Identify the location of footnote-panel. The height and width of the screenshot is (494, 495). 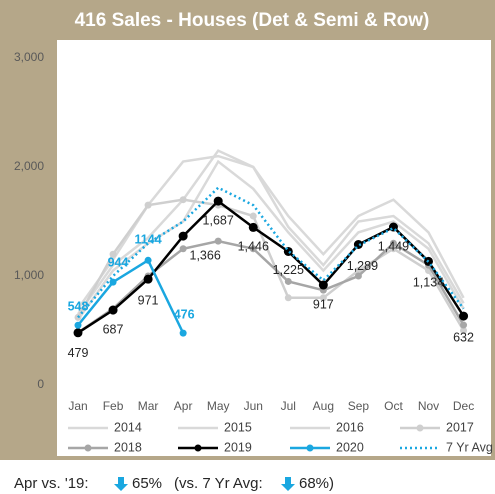
(247, 477).